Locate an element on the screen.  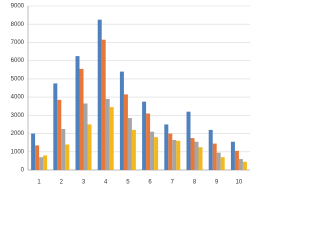
x-tick-label: 4 is located at coordinates (106, 183).